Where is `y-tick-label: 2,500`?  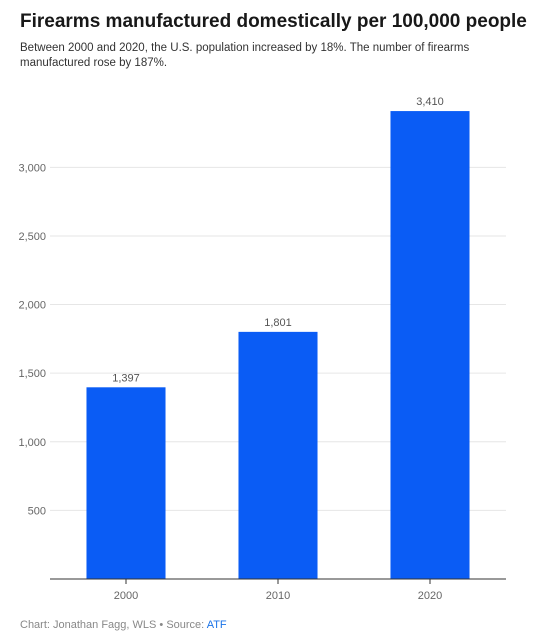
y-tick-label: 2,500 is located at coordinates (32, 237).